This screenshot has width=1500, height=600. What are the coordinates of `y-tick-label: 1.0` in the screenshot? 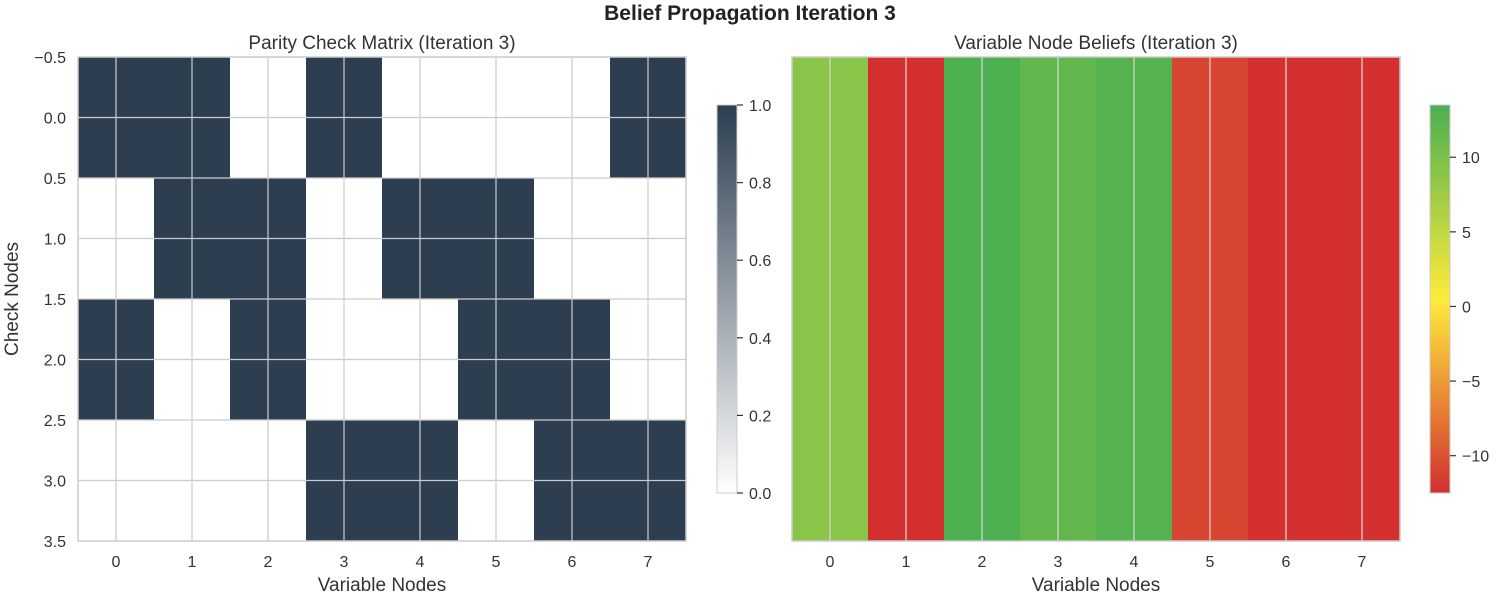 It's located at (55, 240).